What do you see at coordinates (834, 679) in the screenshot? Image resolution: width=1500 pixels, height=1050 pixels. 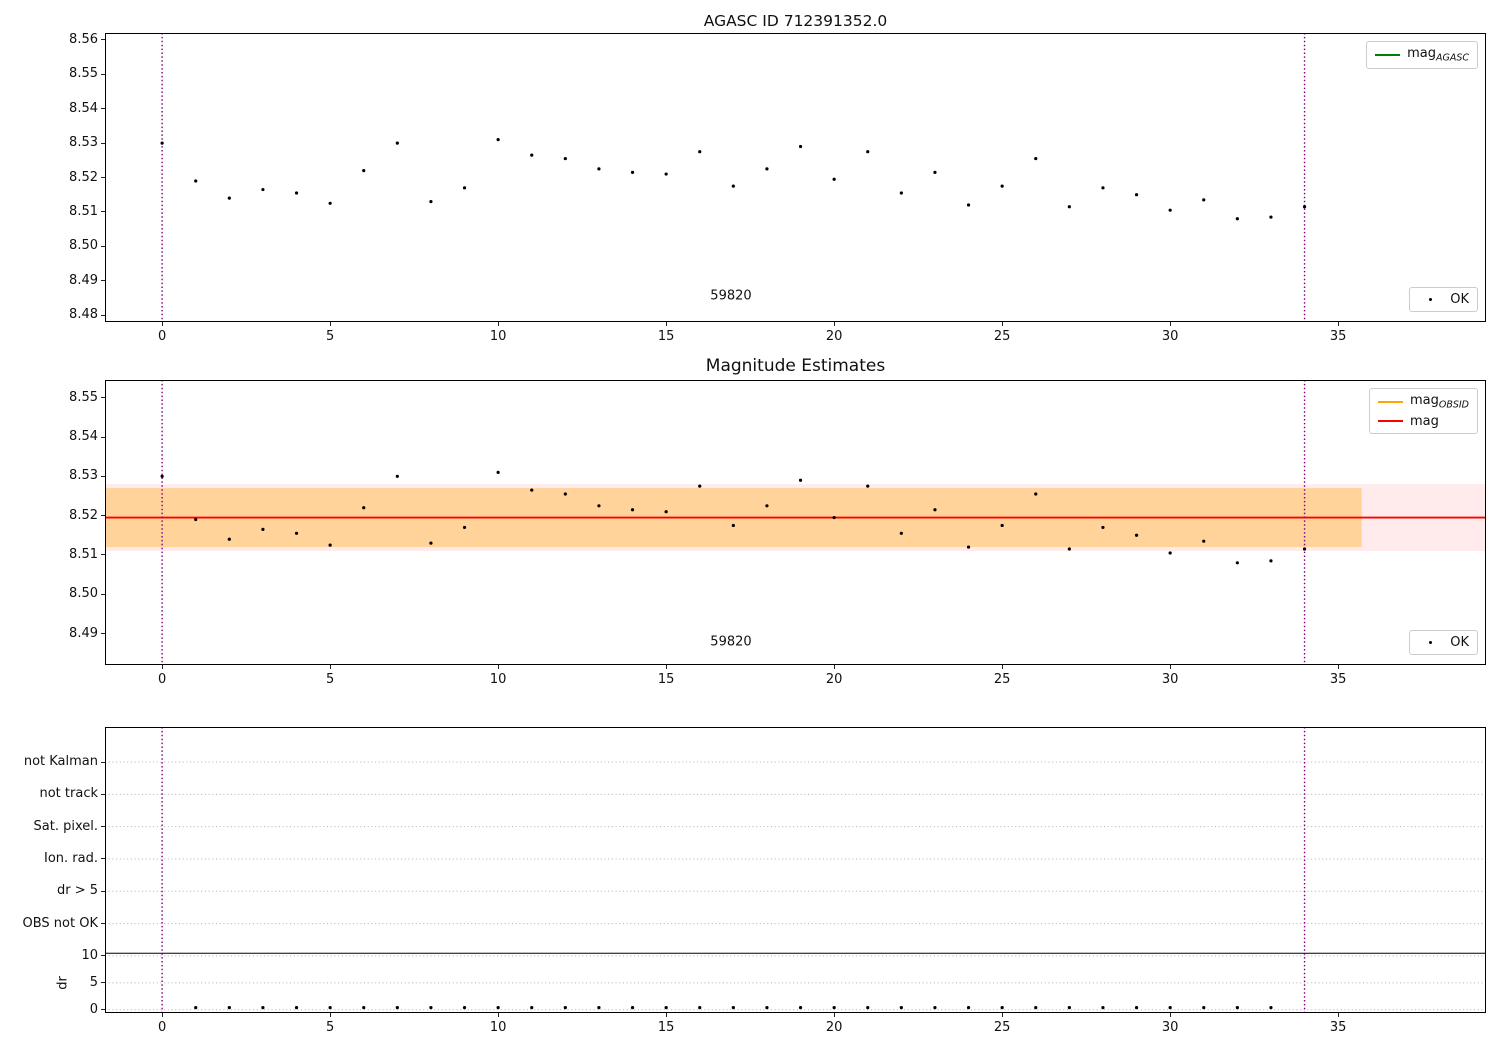 I see `x-tick-label: 20` at bounding box center [834, 679].